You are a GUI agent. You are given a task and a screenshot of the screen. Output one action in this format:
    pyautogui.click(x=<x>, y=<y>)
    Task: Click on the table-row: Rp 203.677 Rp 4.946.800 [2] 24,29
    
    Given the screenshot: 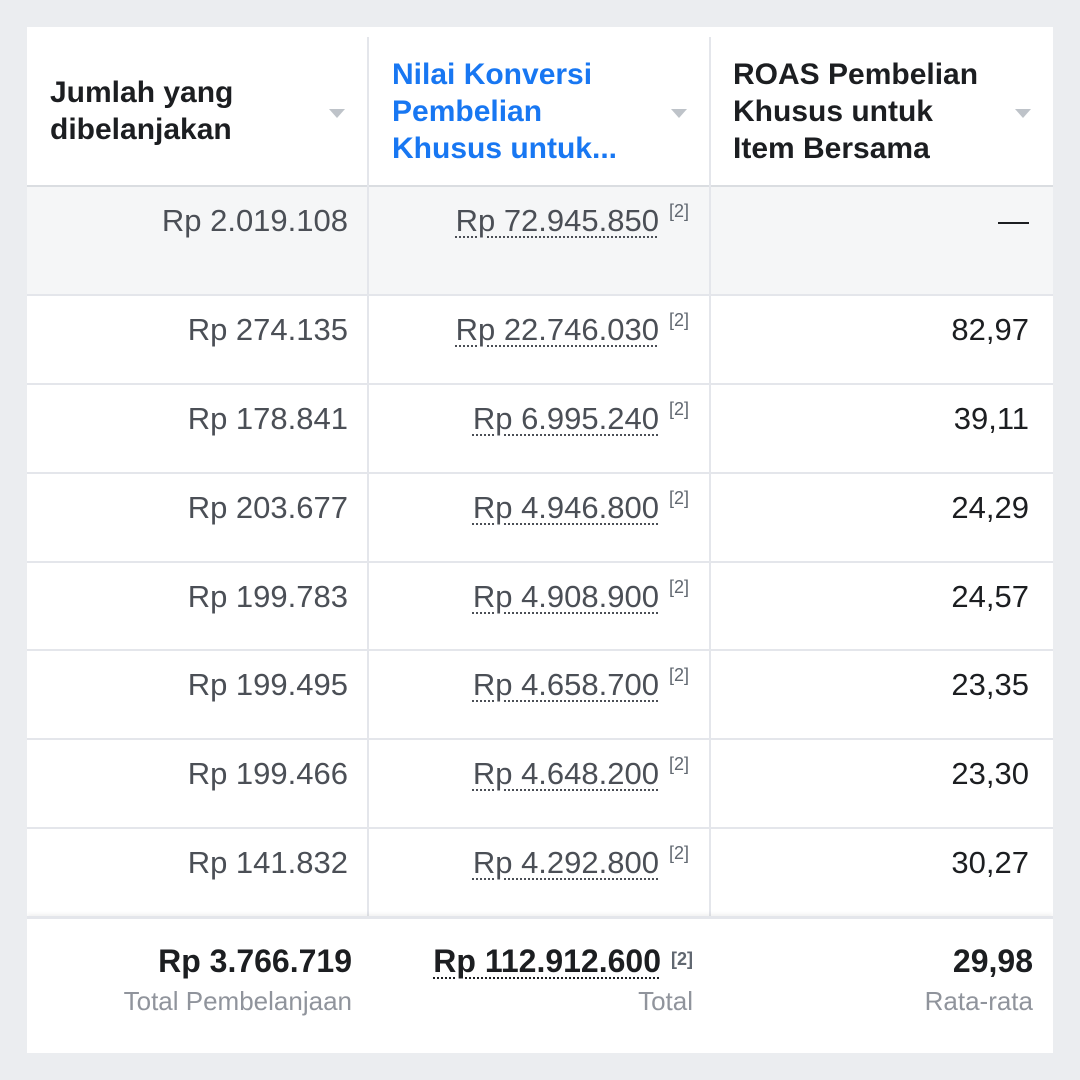 What is the action you would take?
    pyautogui.click(x=540, y=518)
    